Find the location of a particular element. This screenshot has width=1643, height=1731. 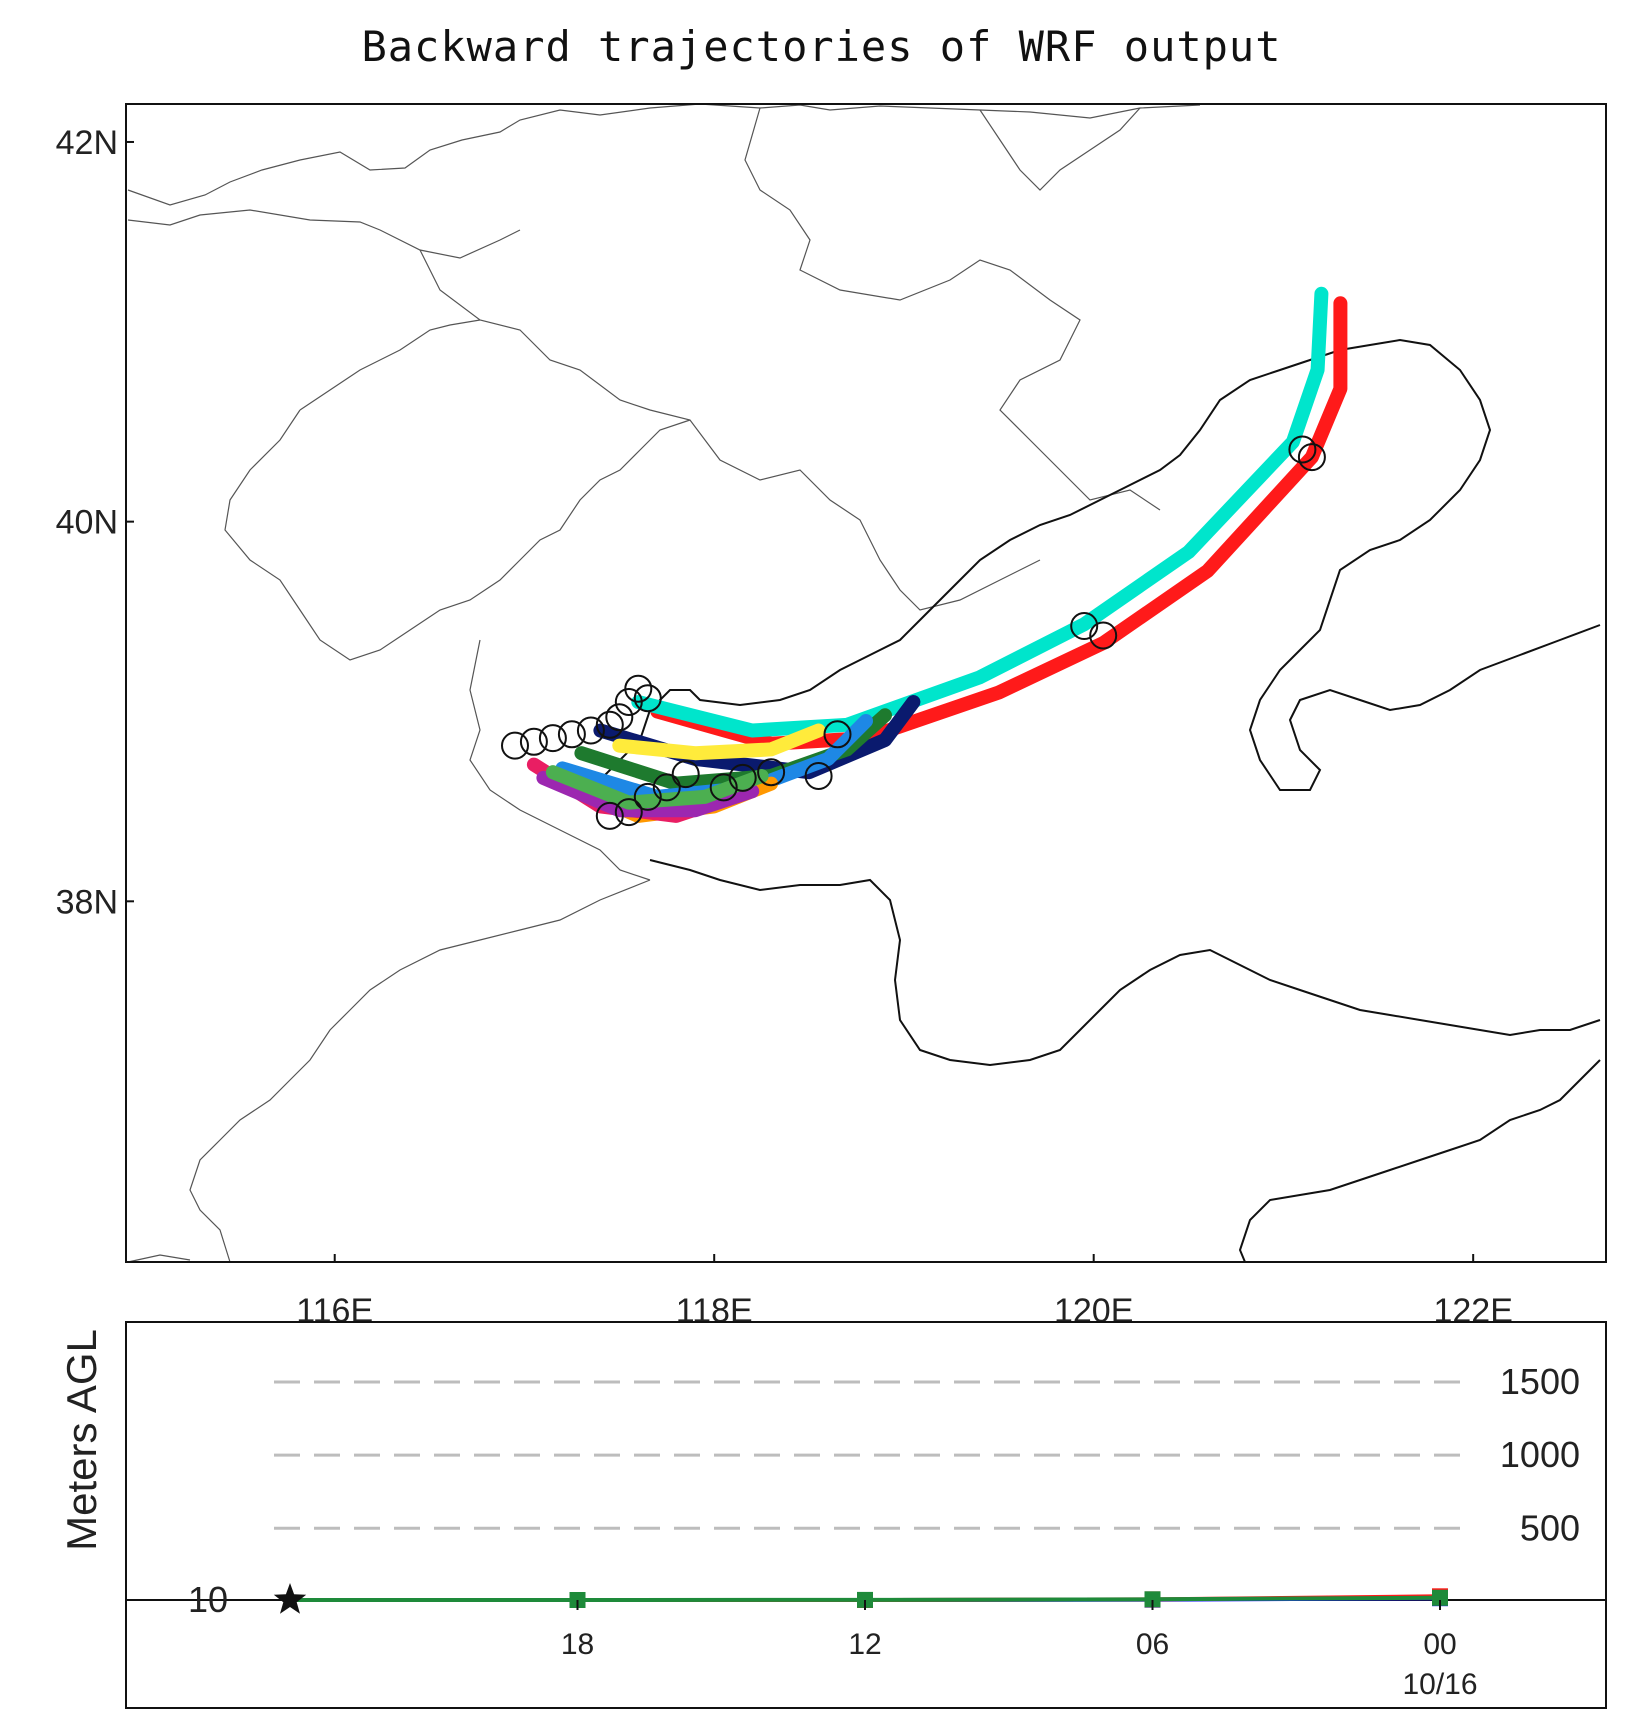

start-star-icon is located at coordinates (290, 1598).